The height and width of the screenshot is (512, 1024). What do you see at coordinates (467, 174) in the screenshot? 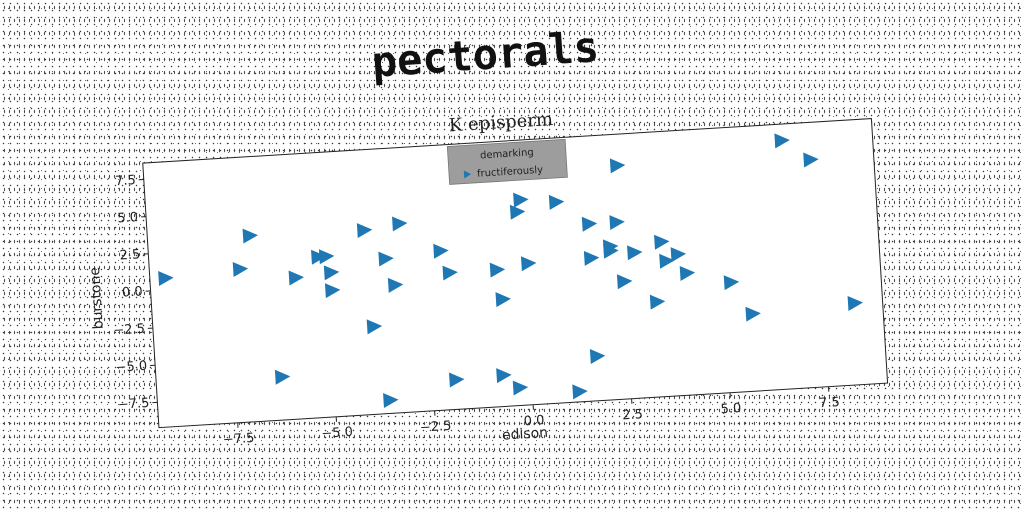
I see `legend-marker-icon` at bounding box center [467, 174].